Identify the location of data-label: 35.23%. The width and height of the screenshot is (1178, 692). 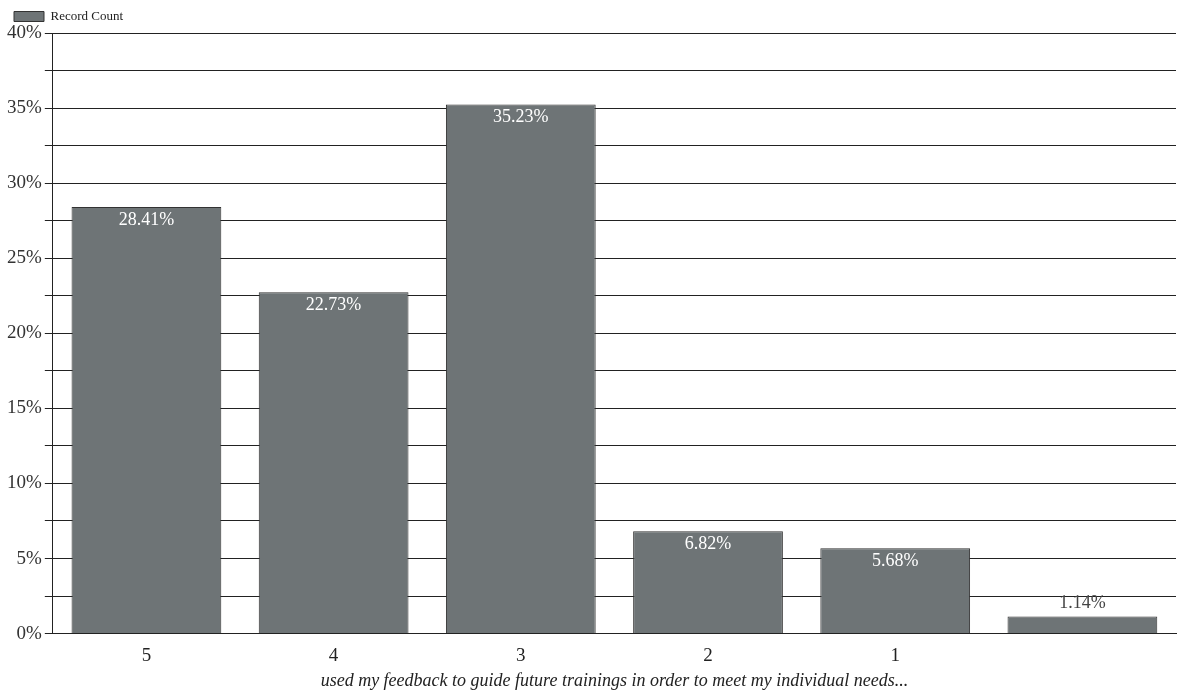
(521, 116).